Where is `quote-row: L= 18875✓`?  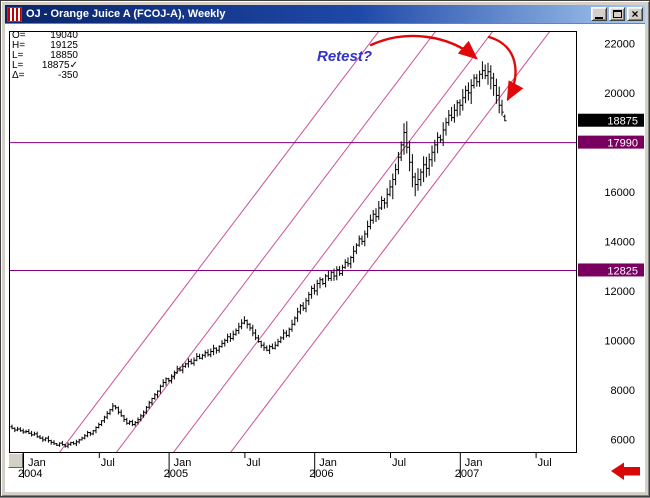 quote-row: L= 18875✓ is located at coordinates (45, 66).